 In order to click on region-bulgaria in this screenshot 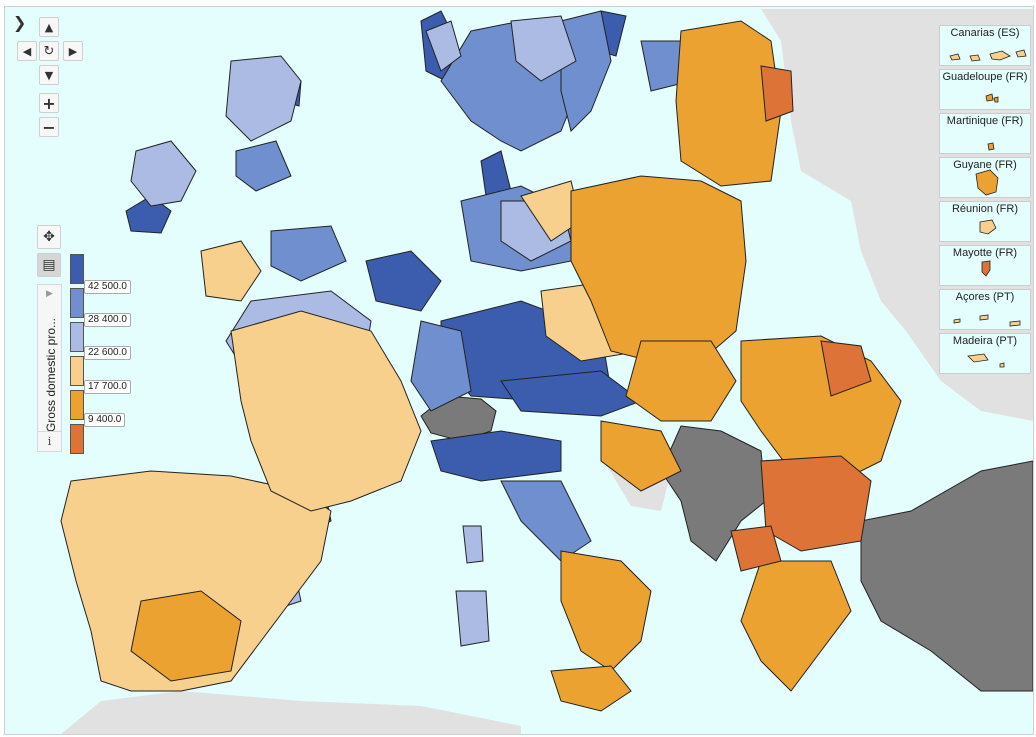, I will do `click(816, 503)`.